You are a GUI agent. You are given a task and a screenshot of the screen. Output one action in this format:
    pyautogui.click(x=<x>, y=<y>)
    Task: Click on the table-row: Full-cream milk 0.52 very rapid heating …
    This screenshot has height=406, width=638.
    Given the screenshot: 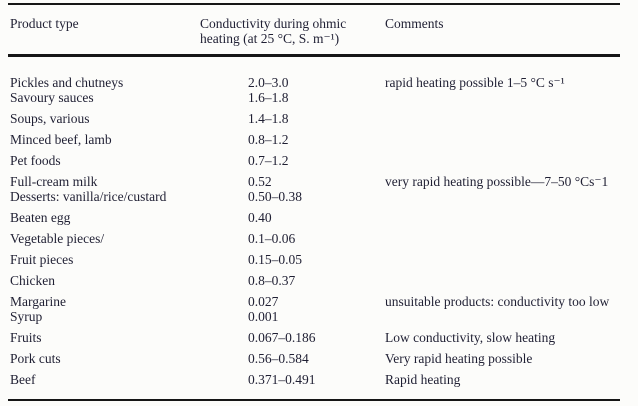 What is the action you would take?
    pyautogui.click(x=314, y=181)
    